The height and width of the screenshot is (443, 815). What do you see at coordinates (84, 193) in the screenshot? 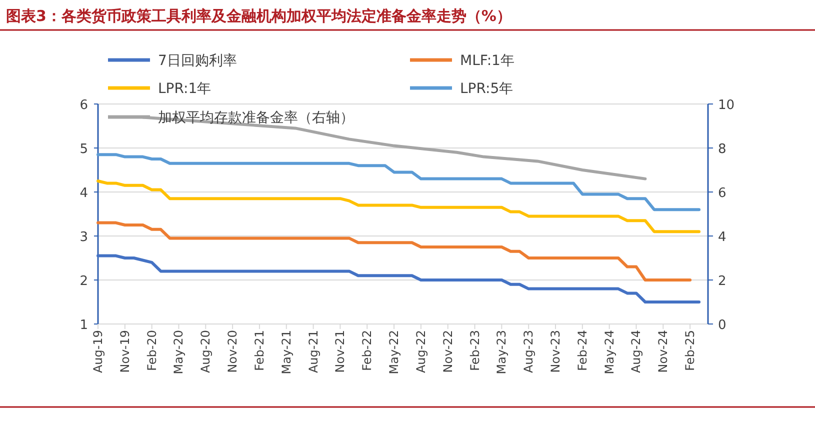
I see `y-tick-label: 4` at bounding box center [84, 193].